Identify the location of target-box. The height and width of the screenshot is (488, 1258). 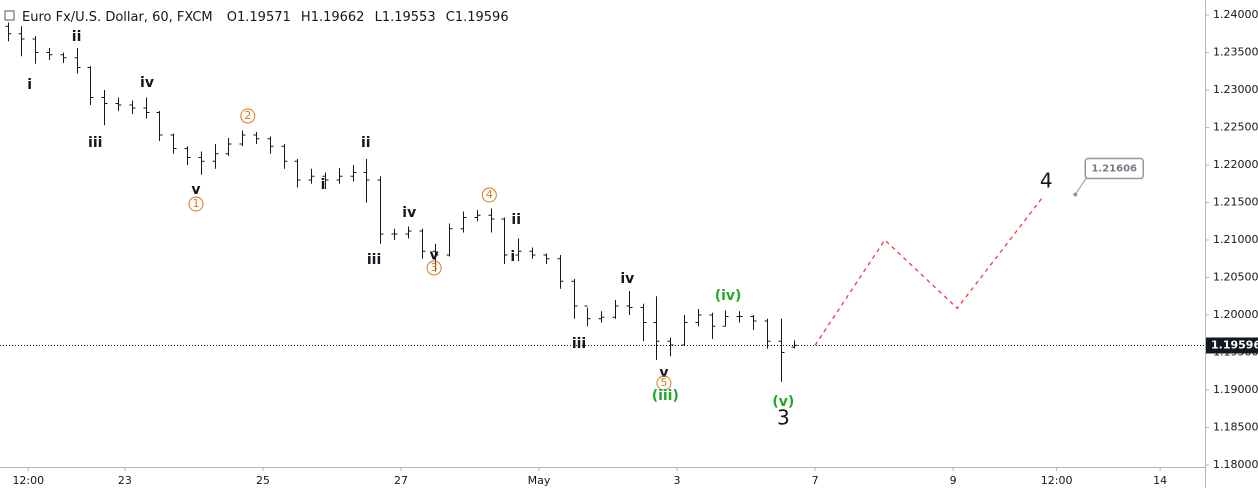
(1114, 168).